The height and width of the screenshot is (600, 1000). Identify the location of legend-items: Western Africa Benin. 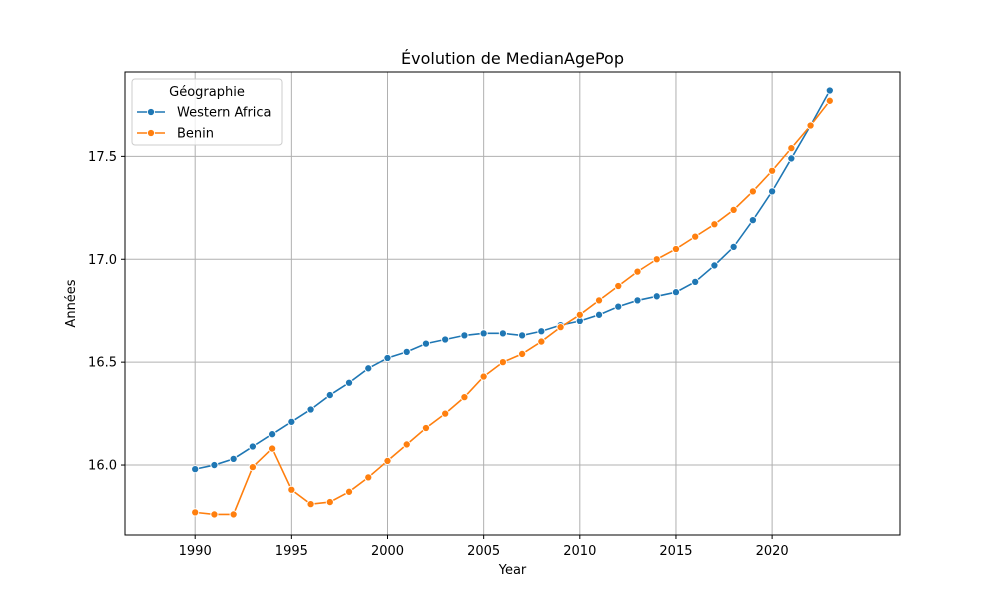
(204, 124).